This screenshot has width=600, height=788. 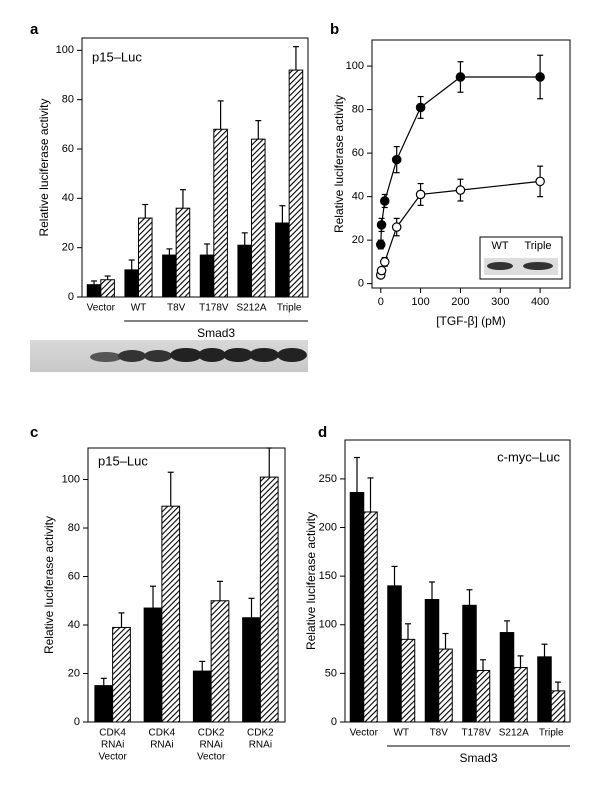 What do you see at coordinates (34, 29) in the screenshot?
I see `panel-letter: a` at bounding box center [34, 29].